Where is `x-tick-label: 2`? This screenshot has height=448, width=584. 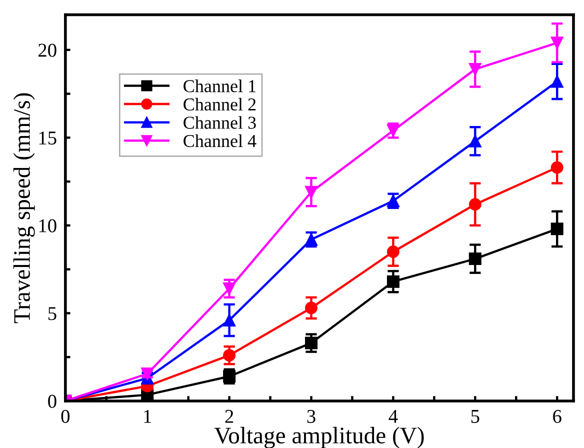 x-tick-label: 2 is located at coordinates (229, 416).